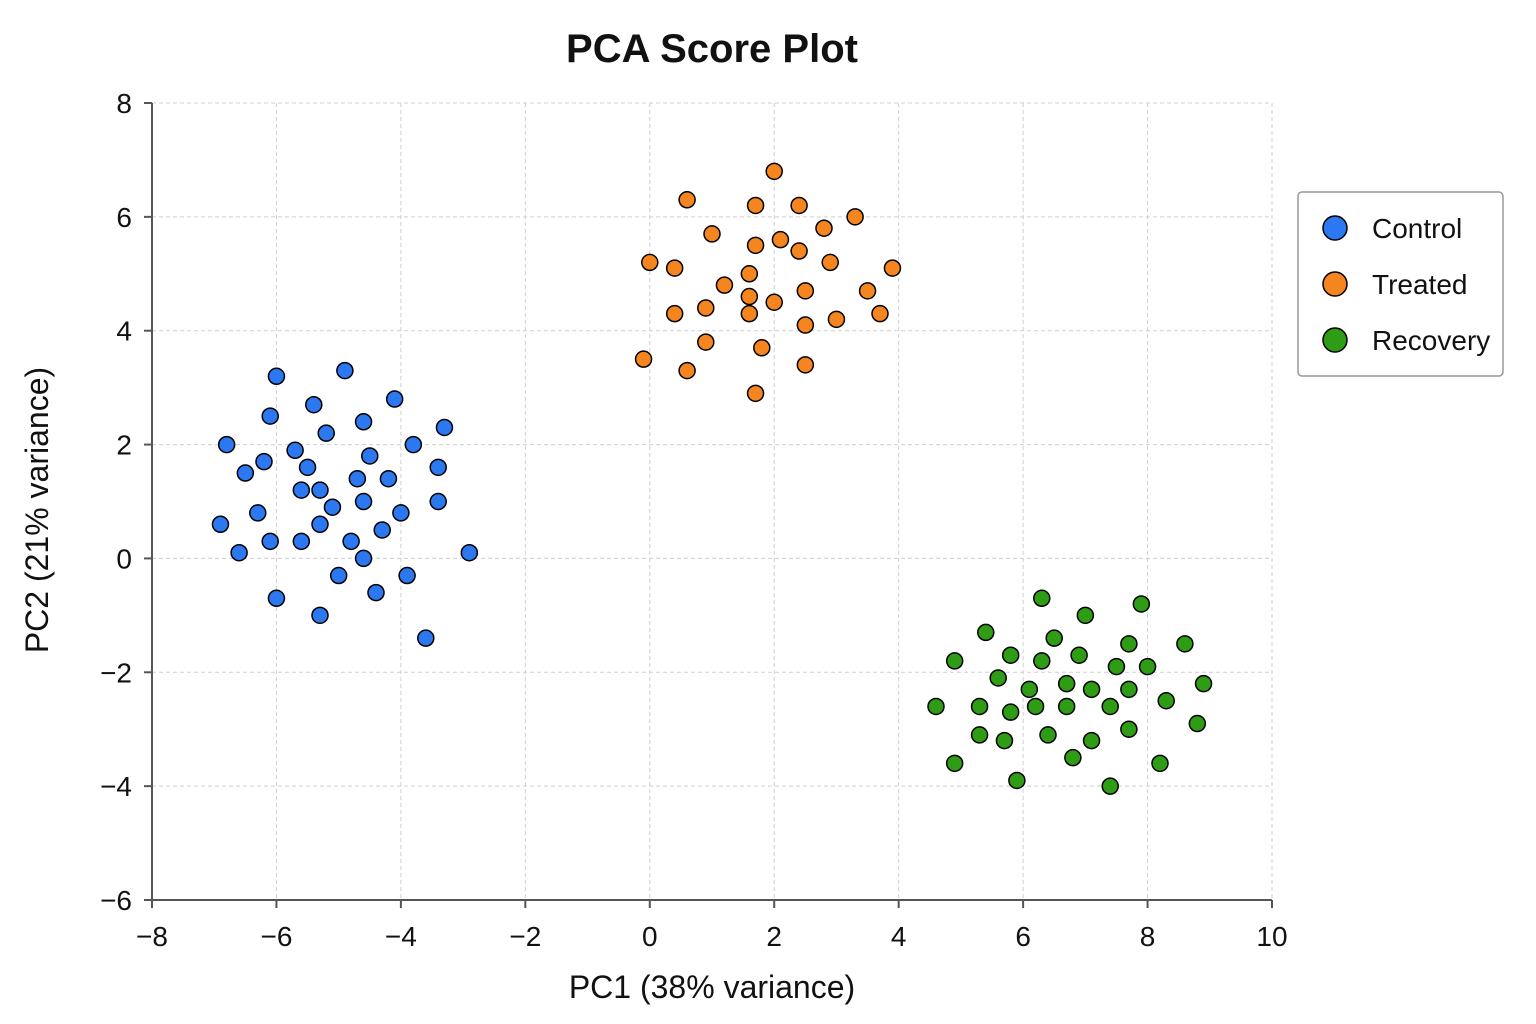  I want to click on chart-title: PCA Score Plot, so click(712, 49).